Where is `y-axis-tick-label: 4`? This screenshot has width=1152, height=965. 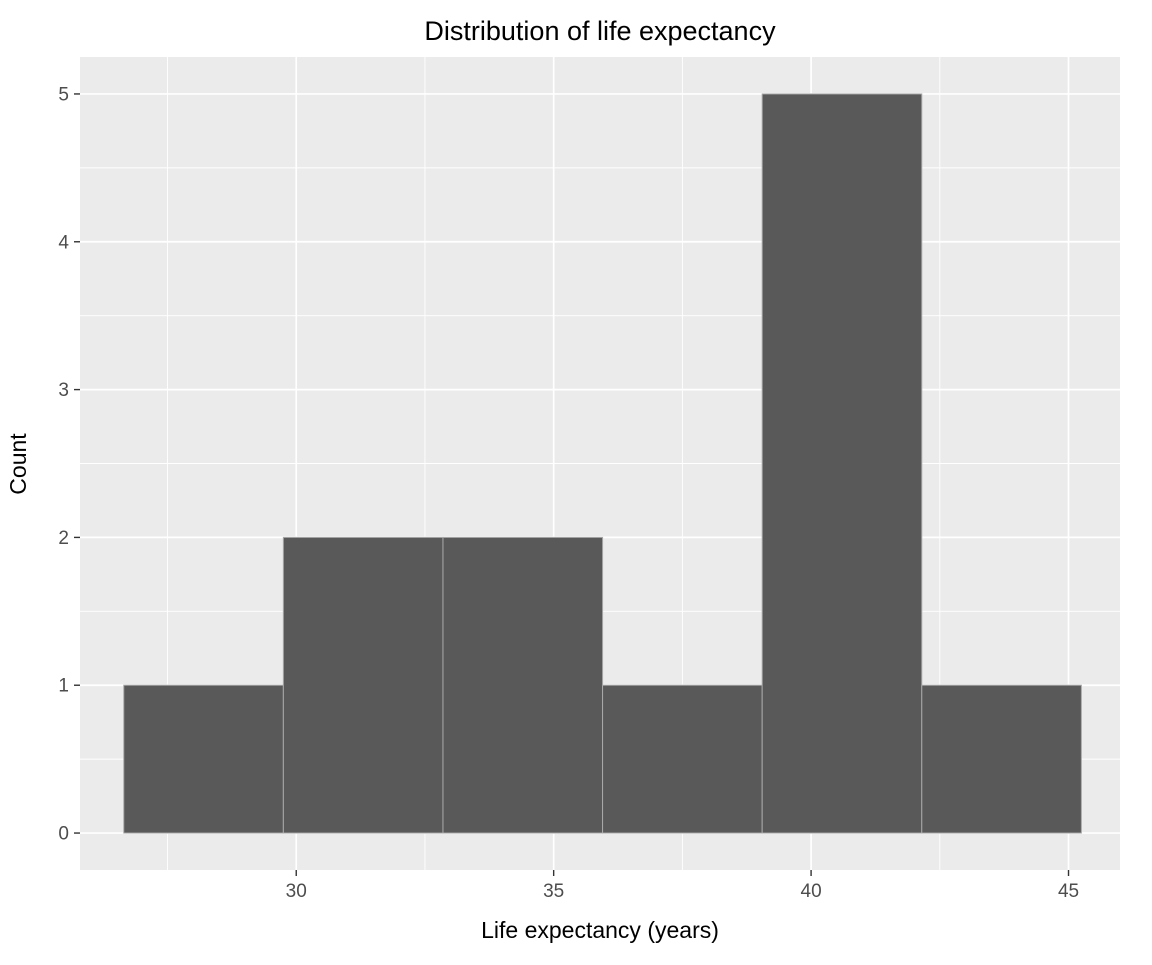 y-axis-tick-label: 4 is located at coordinates (63, 242).